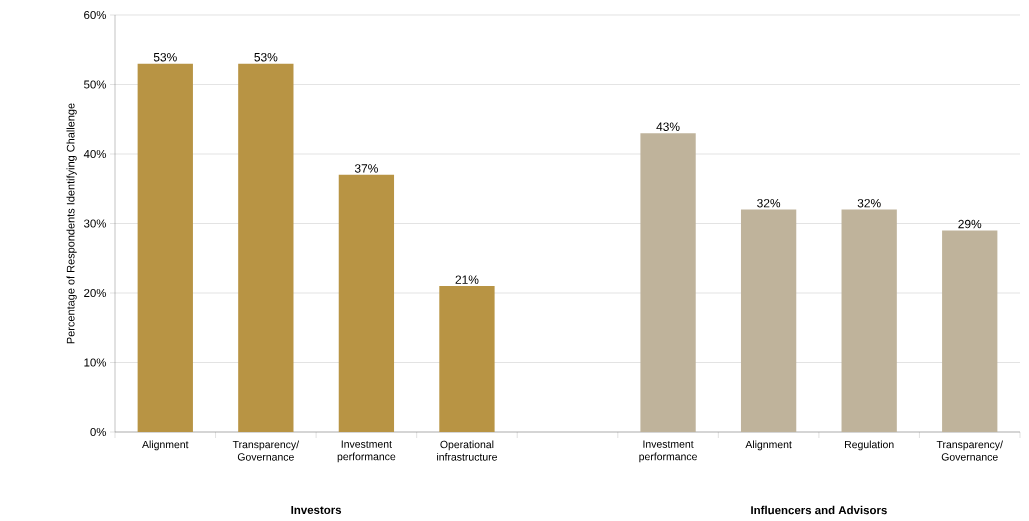  Describe the element at coordinates (869, 445) in the screenshot. I see `x-tick-label: Regulation` at that location.